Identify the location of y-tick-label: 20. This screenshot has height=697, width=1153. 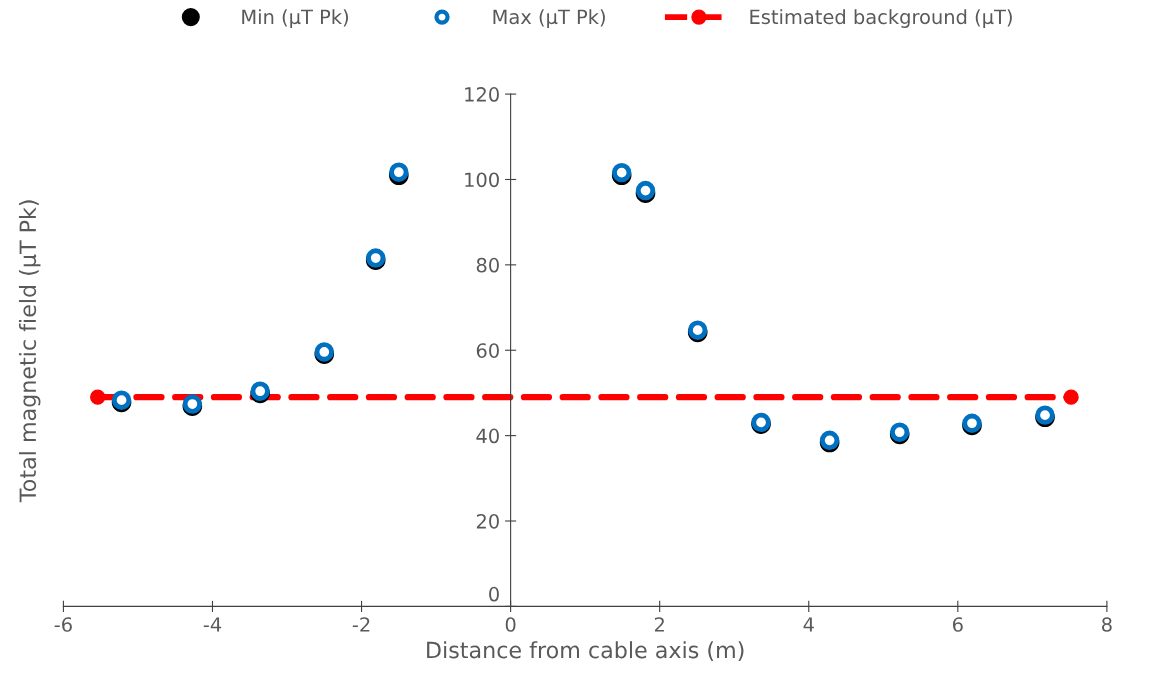
(487, 521).